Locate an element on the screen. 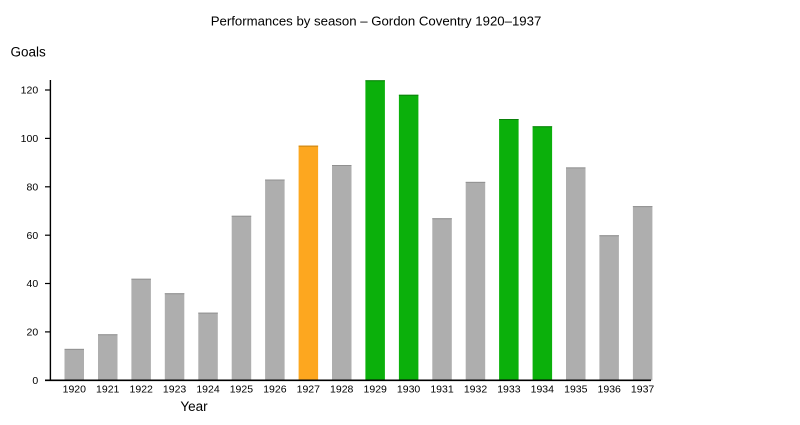 This screenshot has width=800, height=425. svg-text: 1925 is located at coordinates (242, 390).